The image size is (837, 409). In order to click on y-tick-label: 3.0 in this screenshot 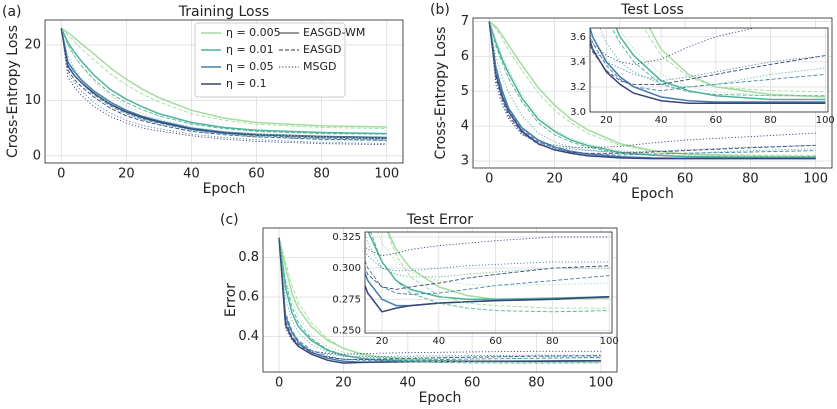, I will do `click(578, 112)`.